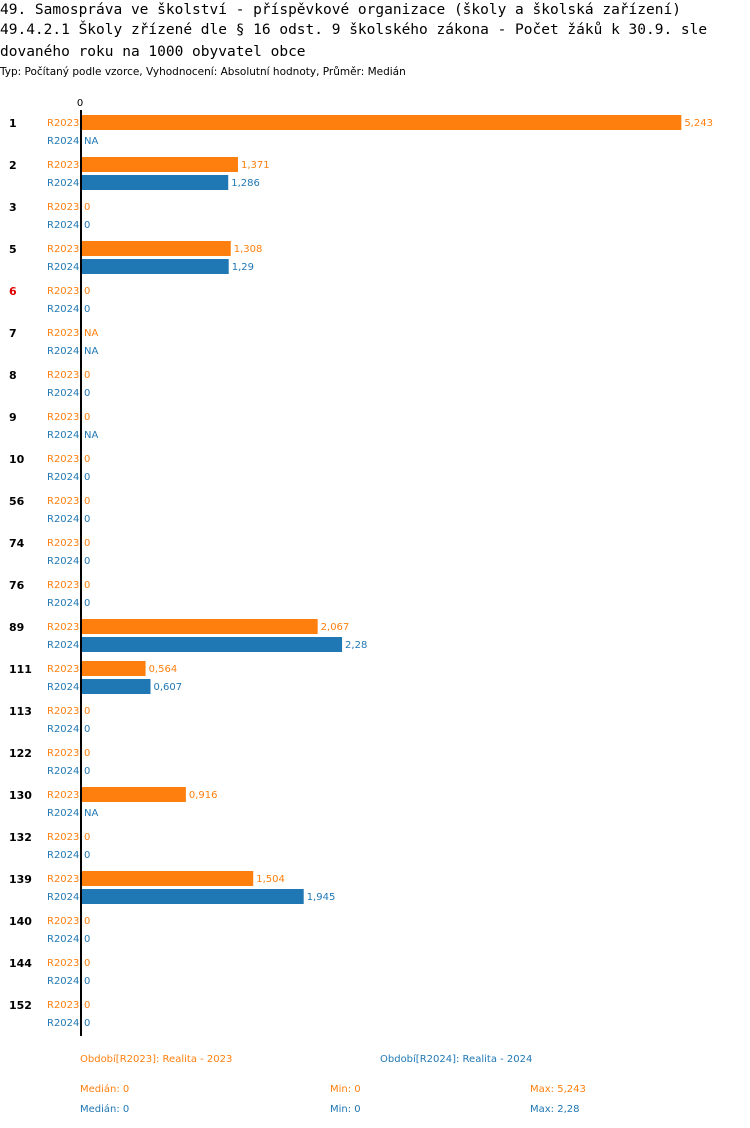 The height and width of the screenshot is (1128, 750). I want to click on category-label: 130, so click(20, 795).